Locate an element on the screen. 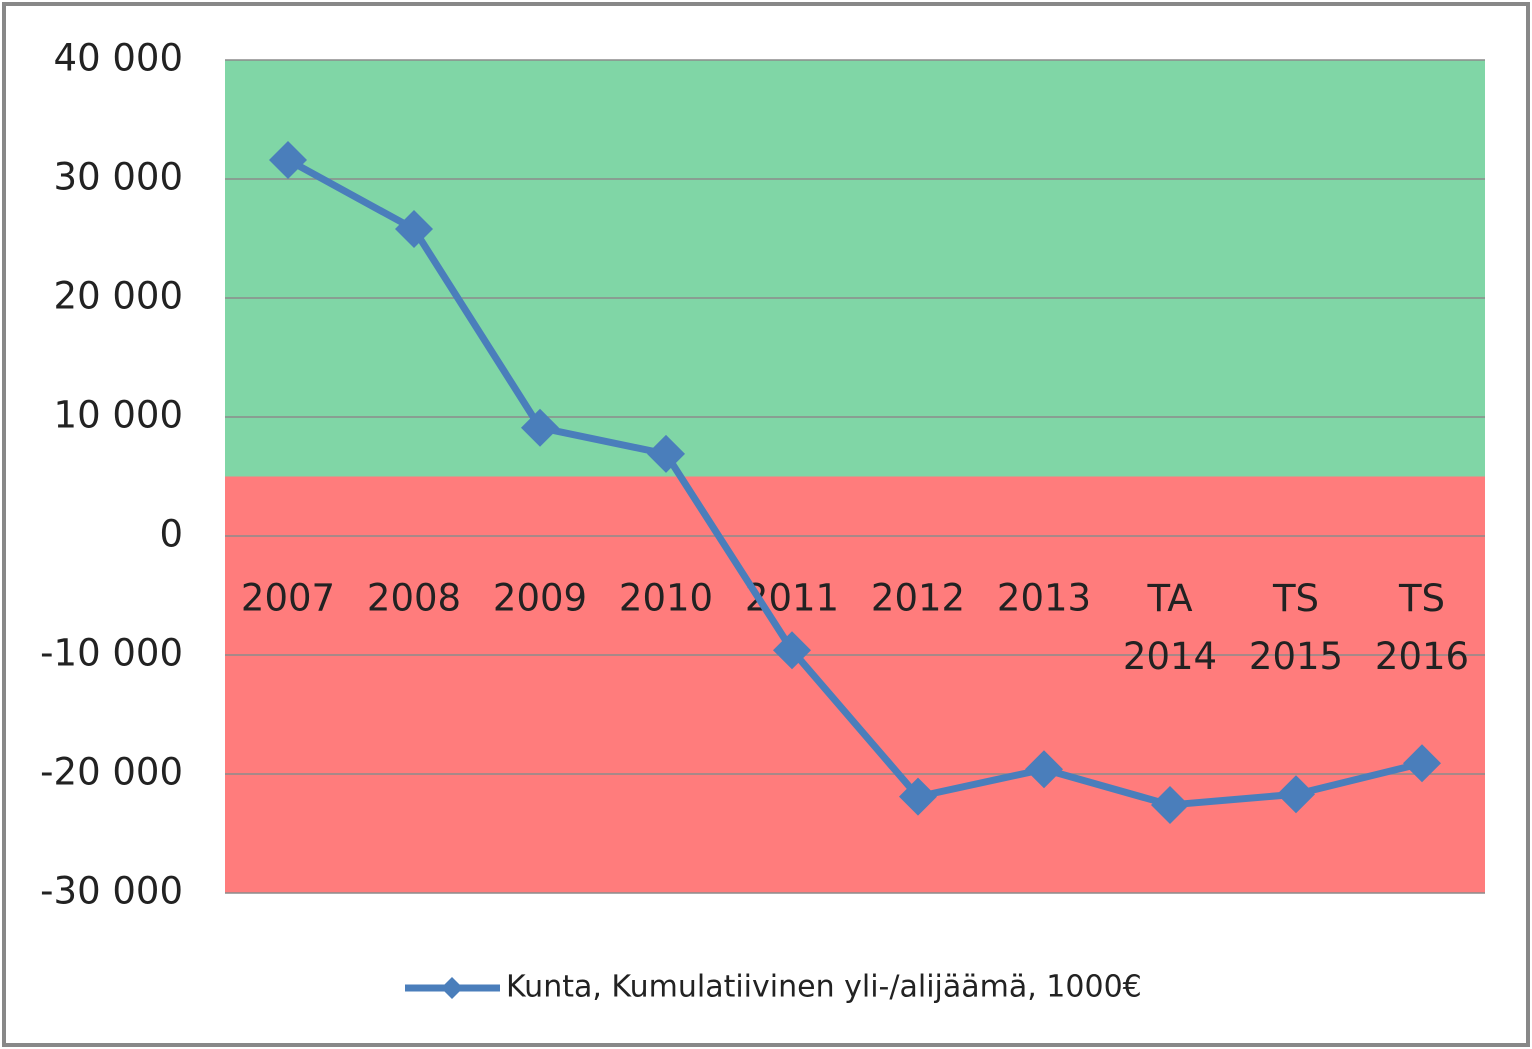 This screenshot has height=1049, width=1532. y-tick-label: -10 000 is located at coordinates (111, 653).